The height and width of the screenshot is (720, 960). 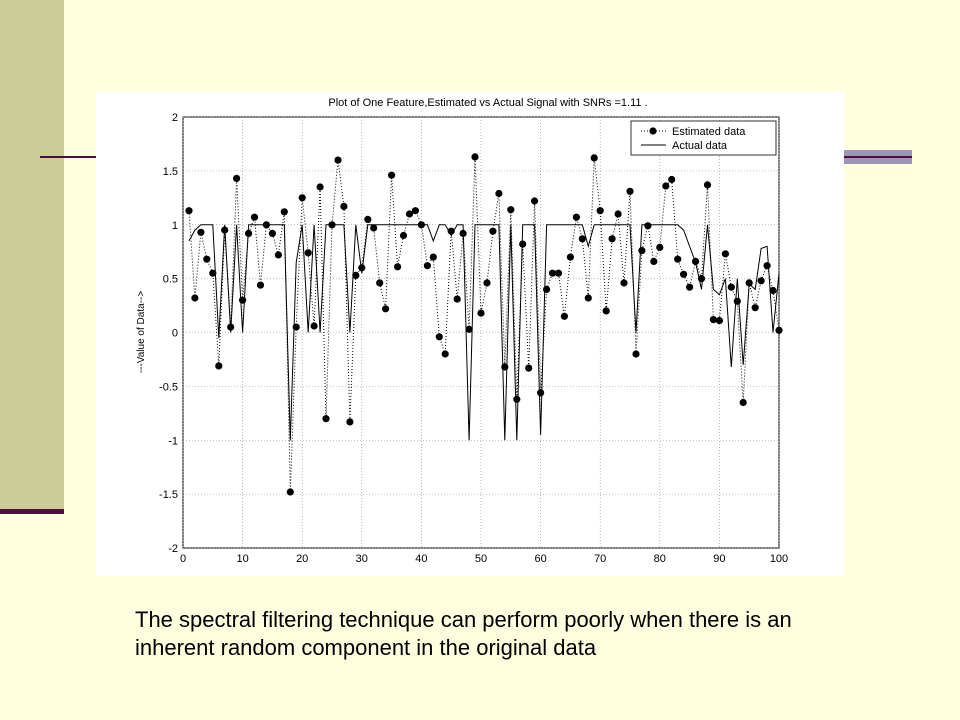 I want to click on y-tick-label: -2, so click(x=173, y=549).